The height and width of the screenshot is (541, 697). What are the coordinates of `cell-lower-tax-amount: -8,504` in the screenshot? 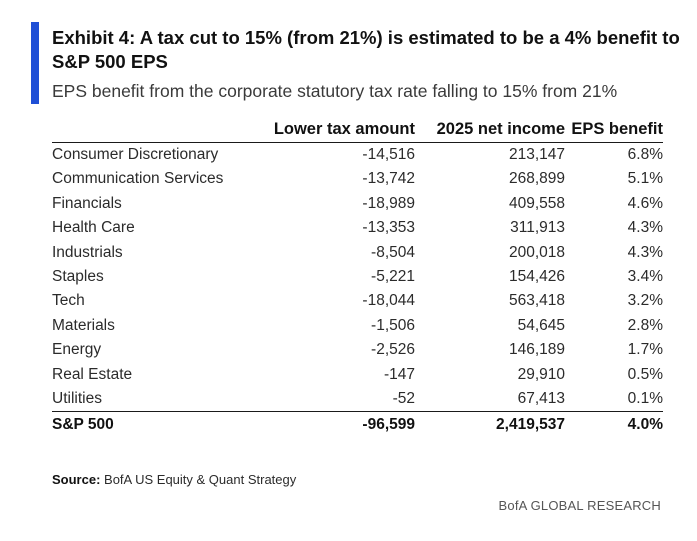 It's located at (393, 252).